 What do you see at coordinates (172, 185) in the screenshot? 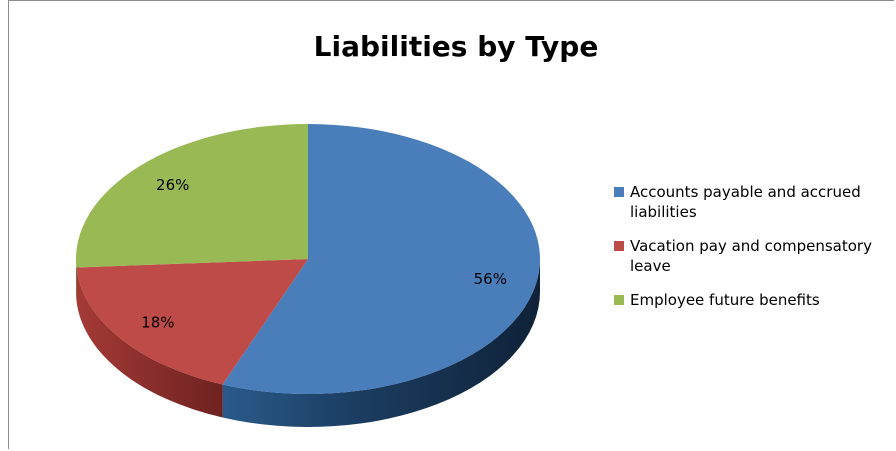
I see `data-label-employee-future-benefits: 26%` at bounding box center [172, 185].